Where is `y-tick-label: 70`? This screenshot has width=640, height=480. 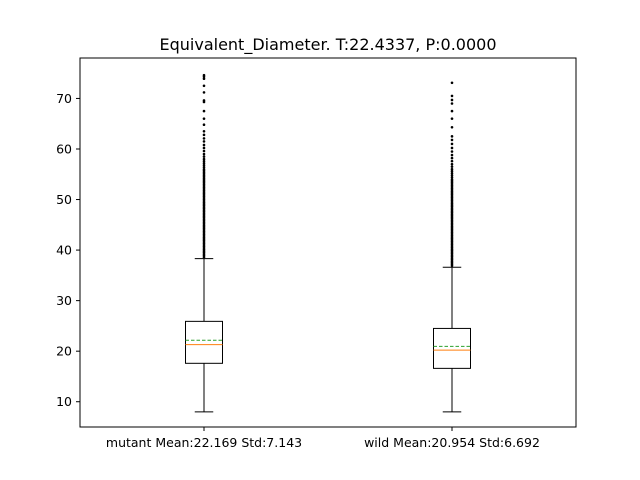
y-tick-label: 70 is located at coordinates (64, 98).